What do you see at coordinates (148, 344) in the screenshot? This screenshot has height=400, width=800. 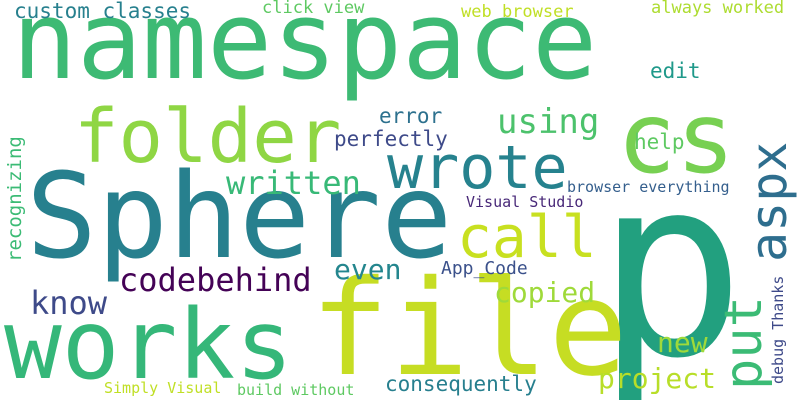 I see `word-works: works` at bounding box center [148, 344].